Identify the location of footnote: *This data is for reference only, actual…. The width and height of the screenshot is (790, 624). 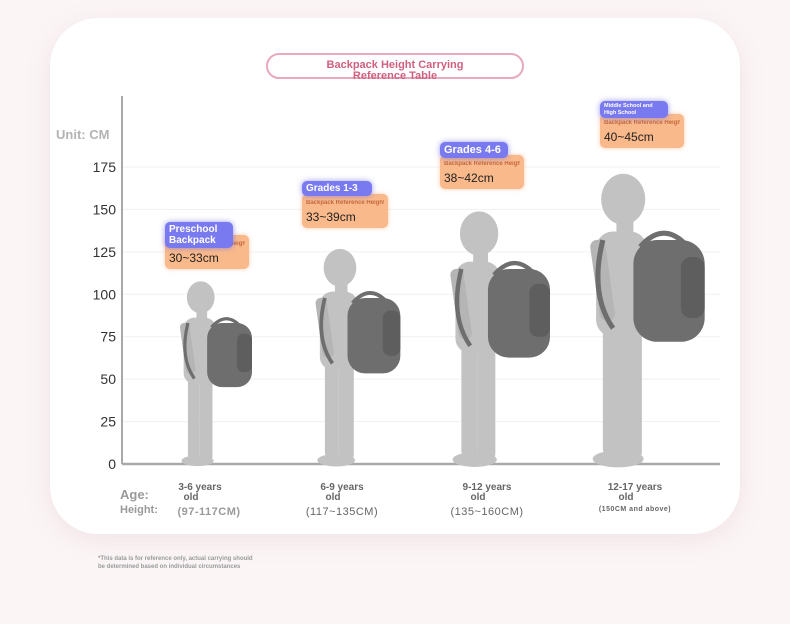
(175, 563).